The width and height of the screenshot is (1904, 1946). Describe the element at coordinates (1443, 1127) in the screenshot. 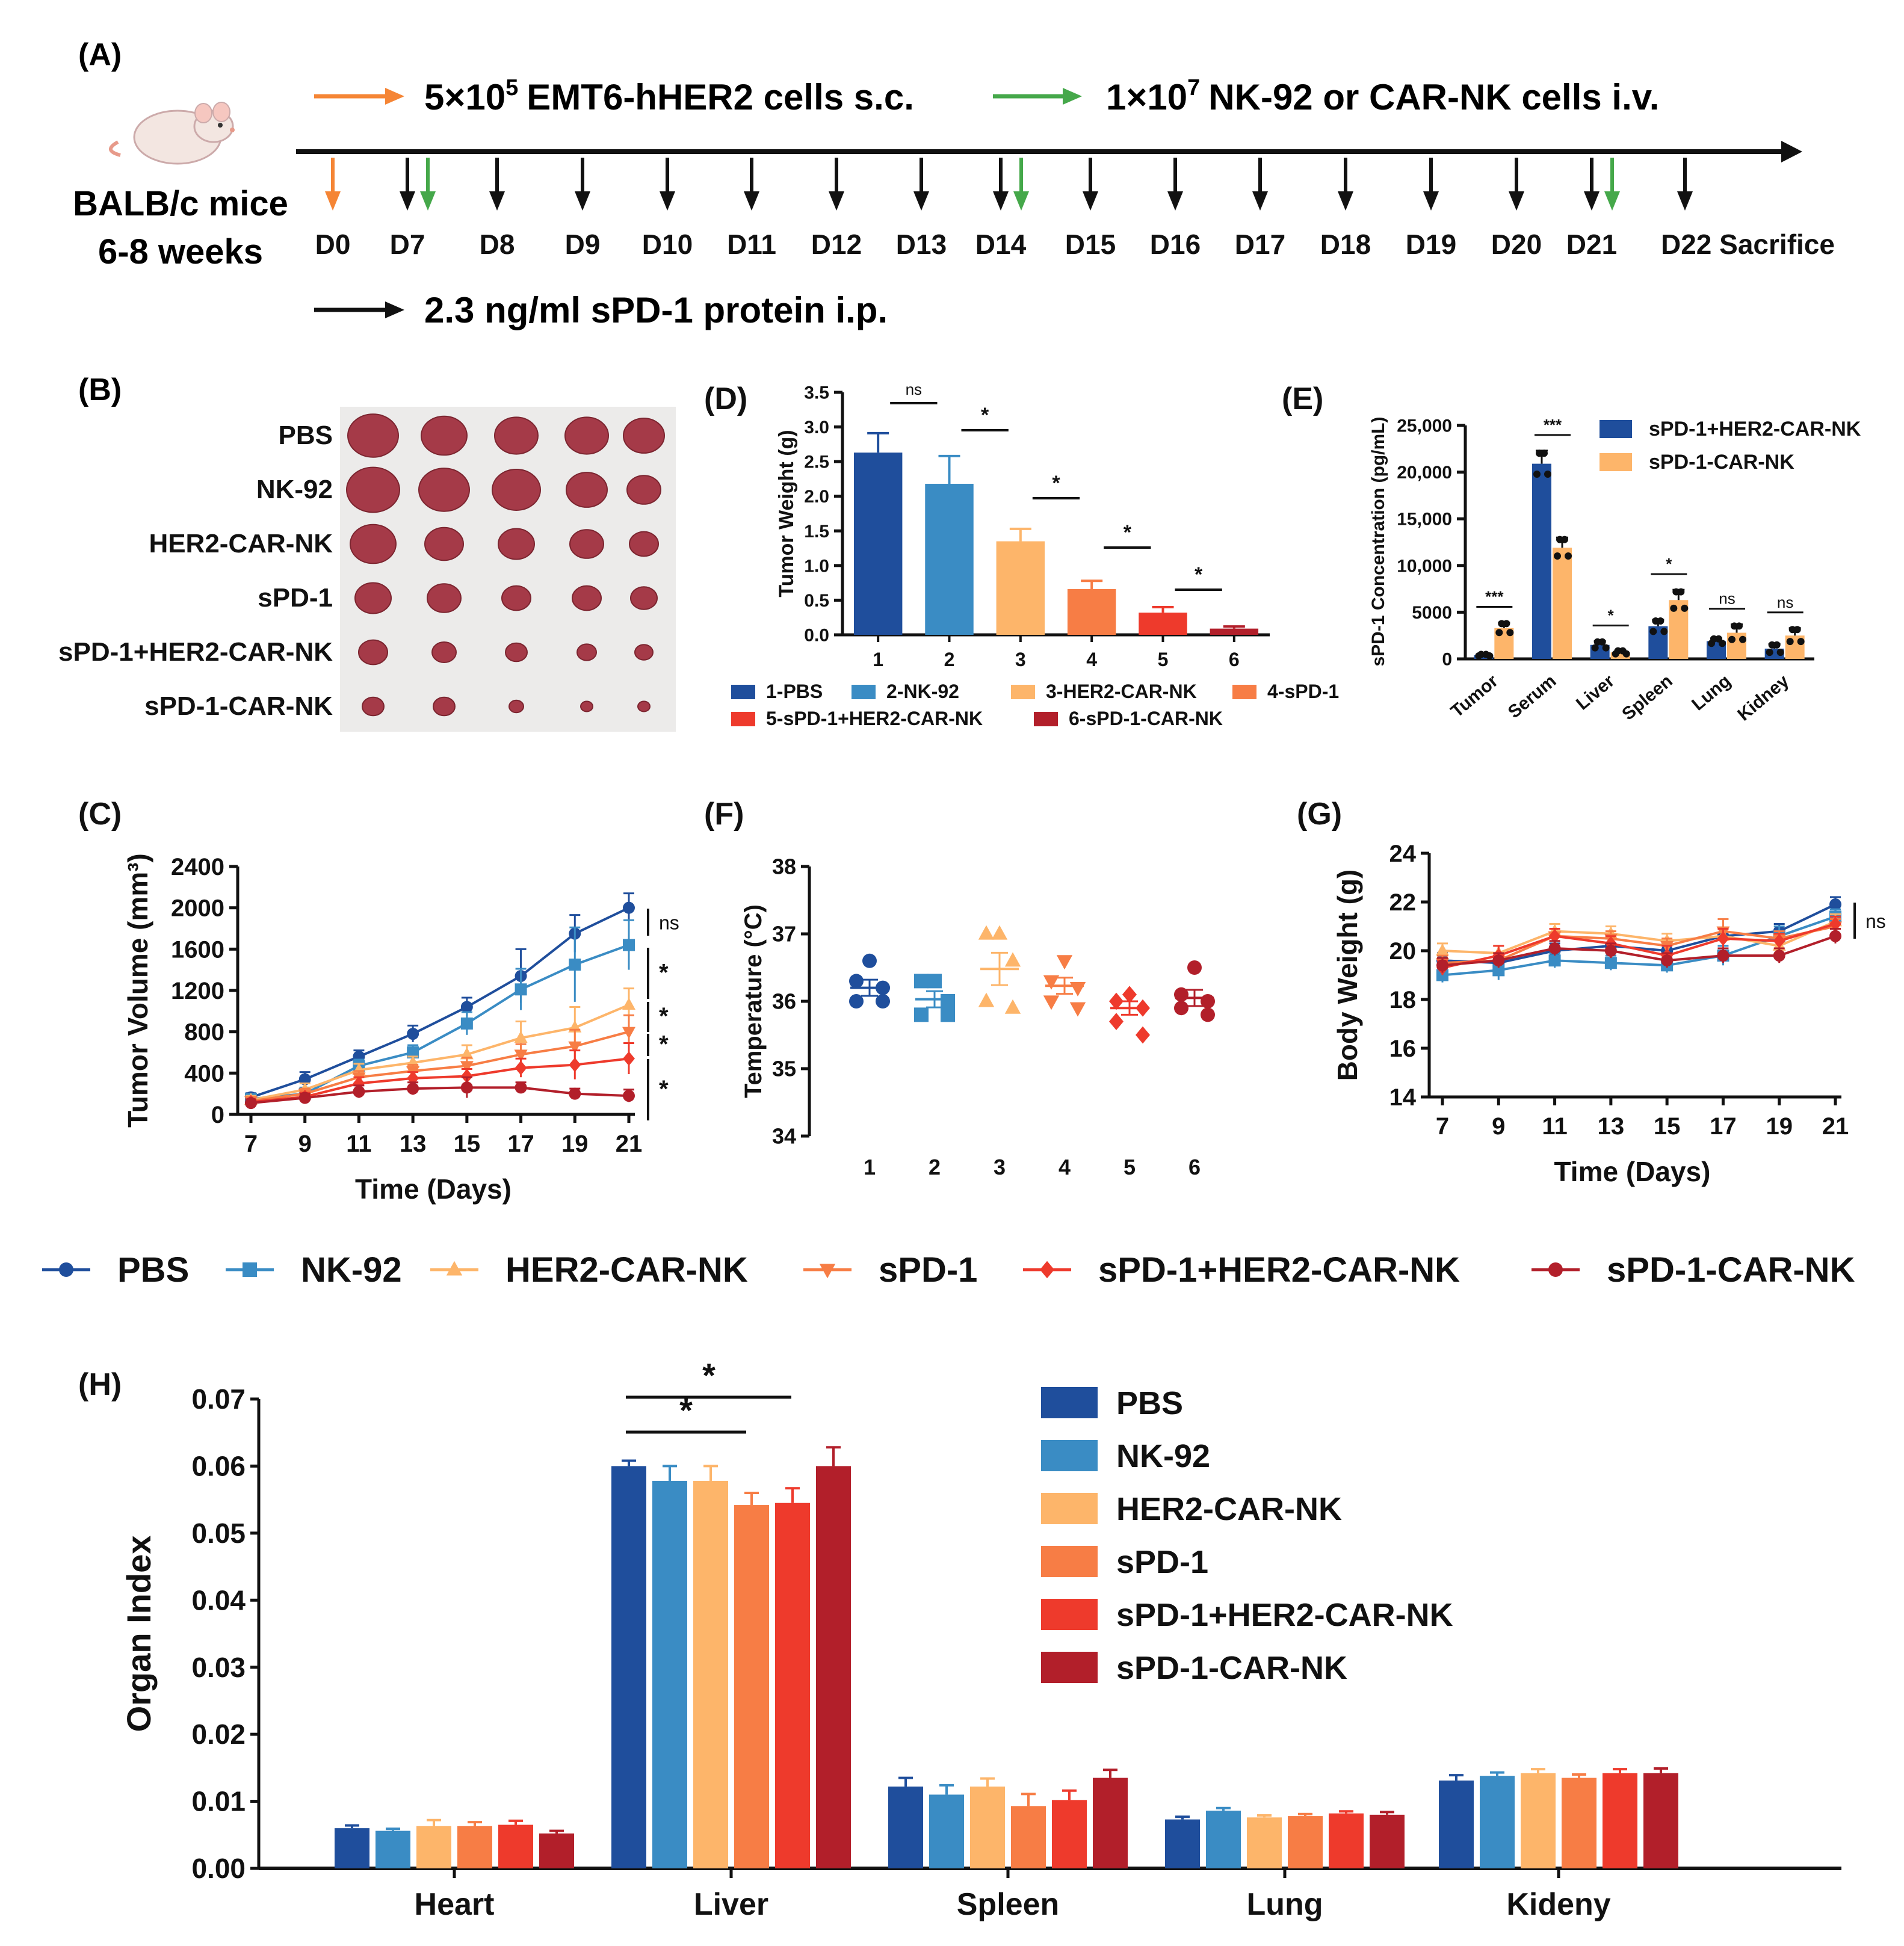

I see `x-tick-label: 7` at that location.